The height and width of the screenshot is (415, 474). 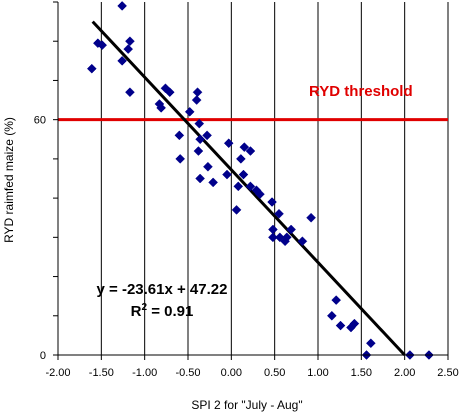 I want to click on r-squared-sup: 2, so click(x=144, y=307).